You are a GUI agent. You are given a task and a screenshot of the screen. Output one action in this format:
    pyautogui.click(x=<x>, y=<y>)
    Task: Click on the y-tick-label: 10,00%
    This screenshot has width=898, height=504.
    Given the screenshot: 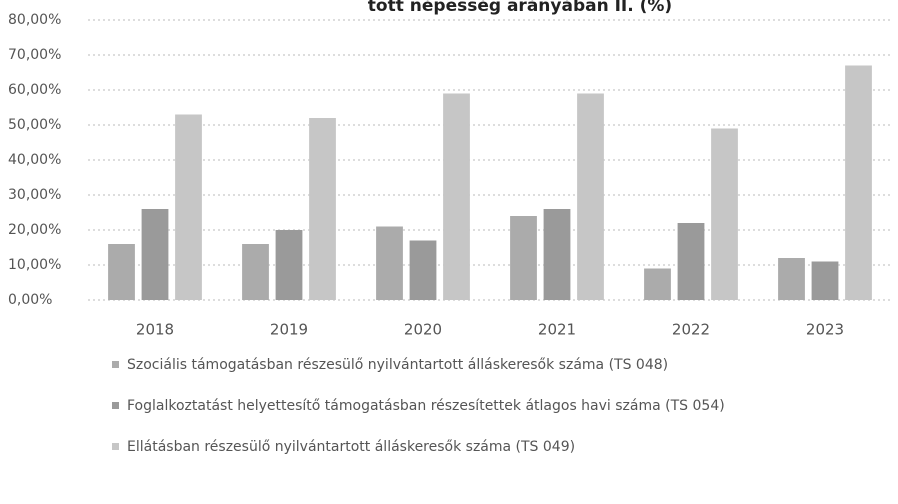 What is the action you would take?
    pyautogui.click(x=34, y=265)
    